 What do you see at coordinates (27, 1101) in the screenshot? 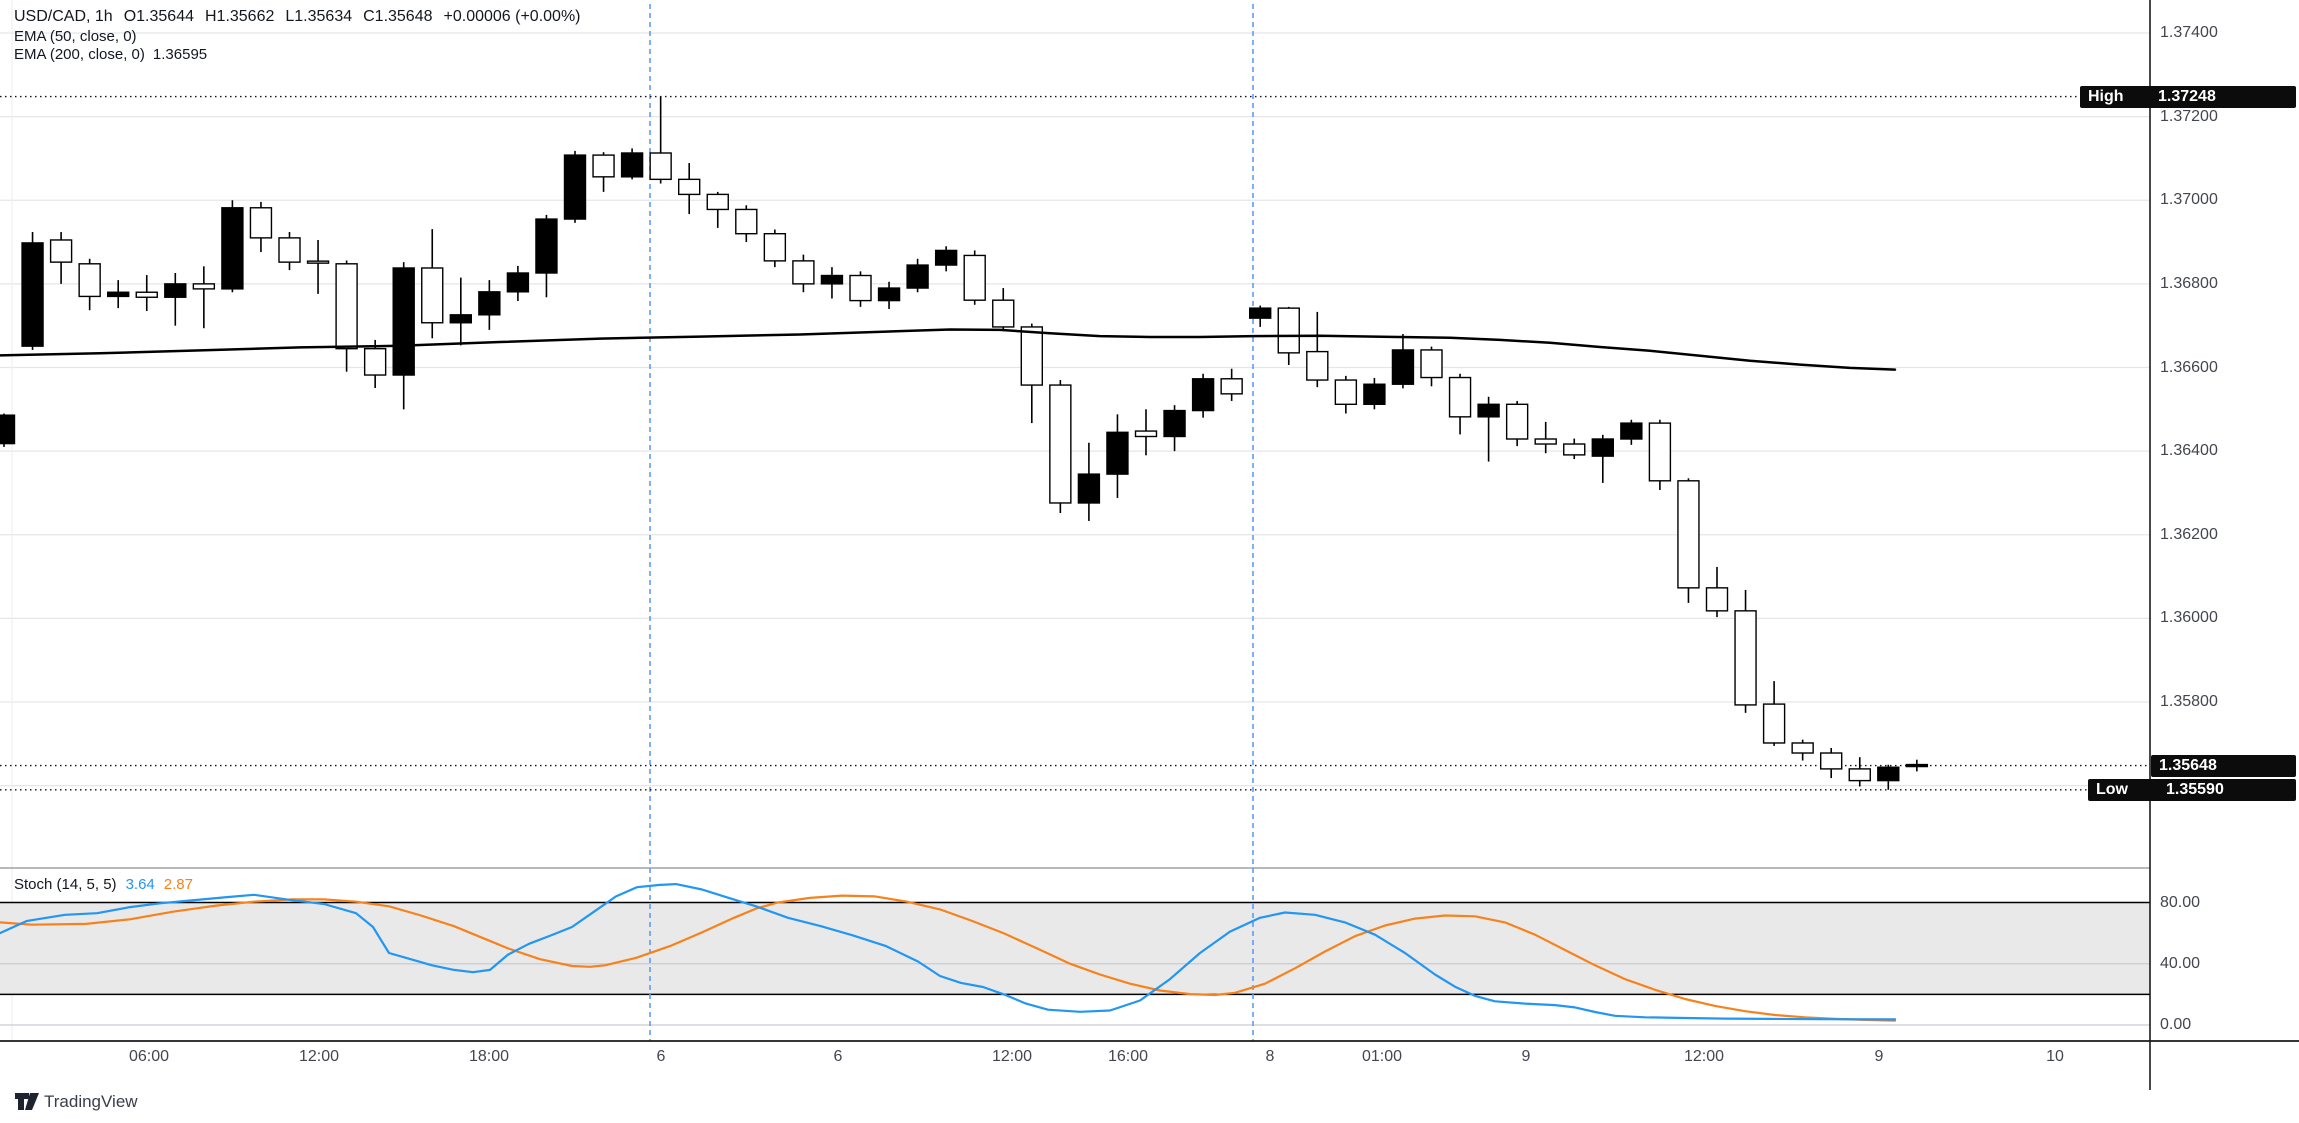
I see `tradingview-logo-icon` at bounding box center [27, 1101].